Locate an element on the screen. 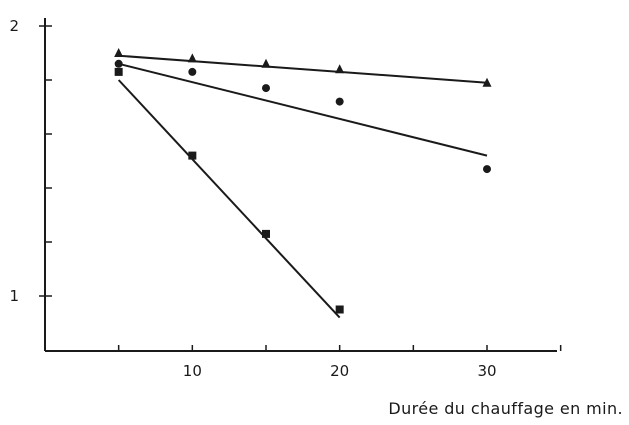  x-tick-label: 20 is located at coordinates (339, 371).